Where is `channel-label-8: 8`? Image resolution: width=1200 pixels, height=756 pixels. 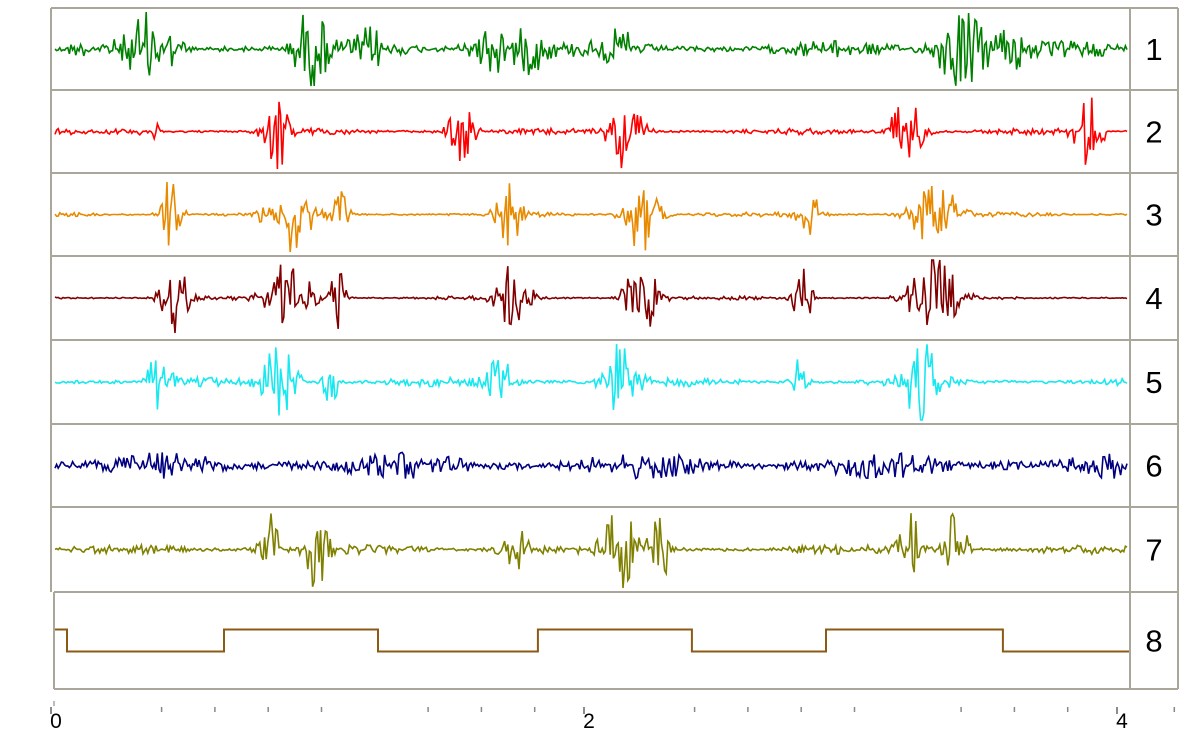
channel-label-8: 8 is located at coordinates (1153, 641).